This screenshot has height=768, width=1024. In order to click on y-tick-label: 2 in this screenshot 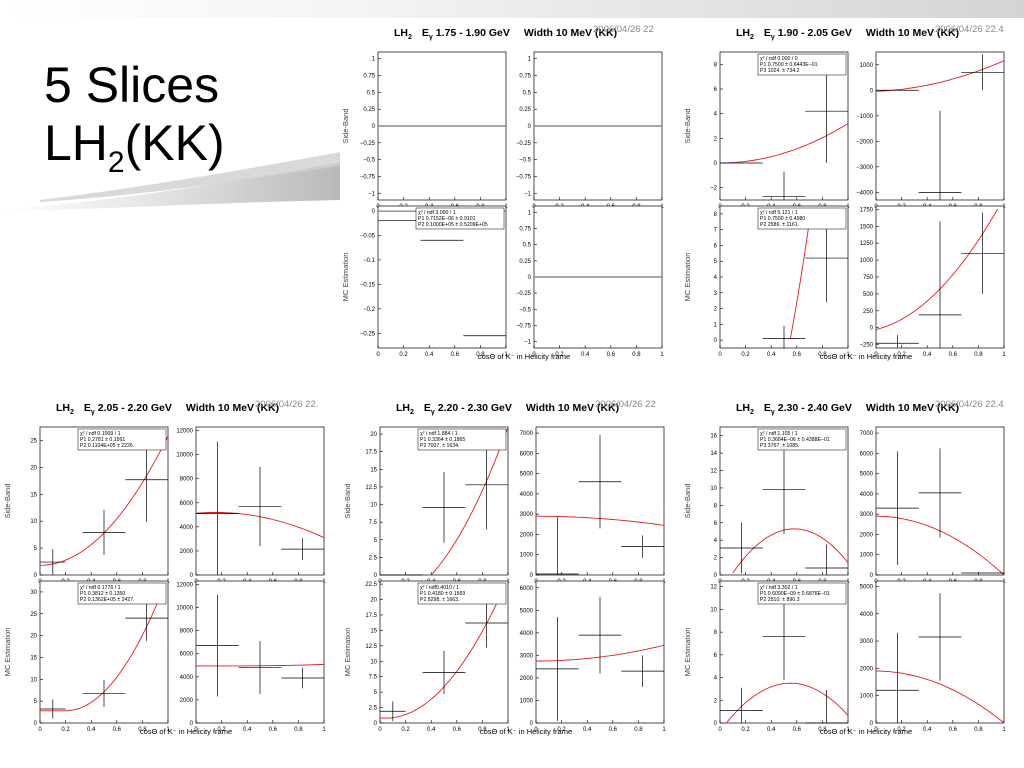, I will do `click(716, 139)`.